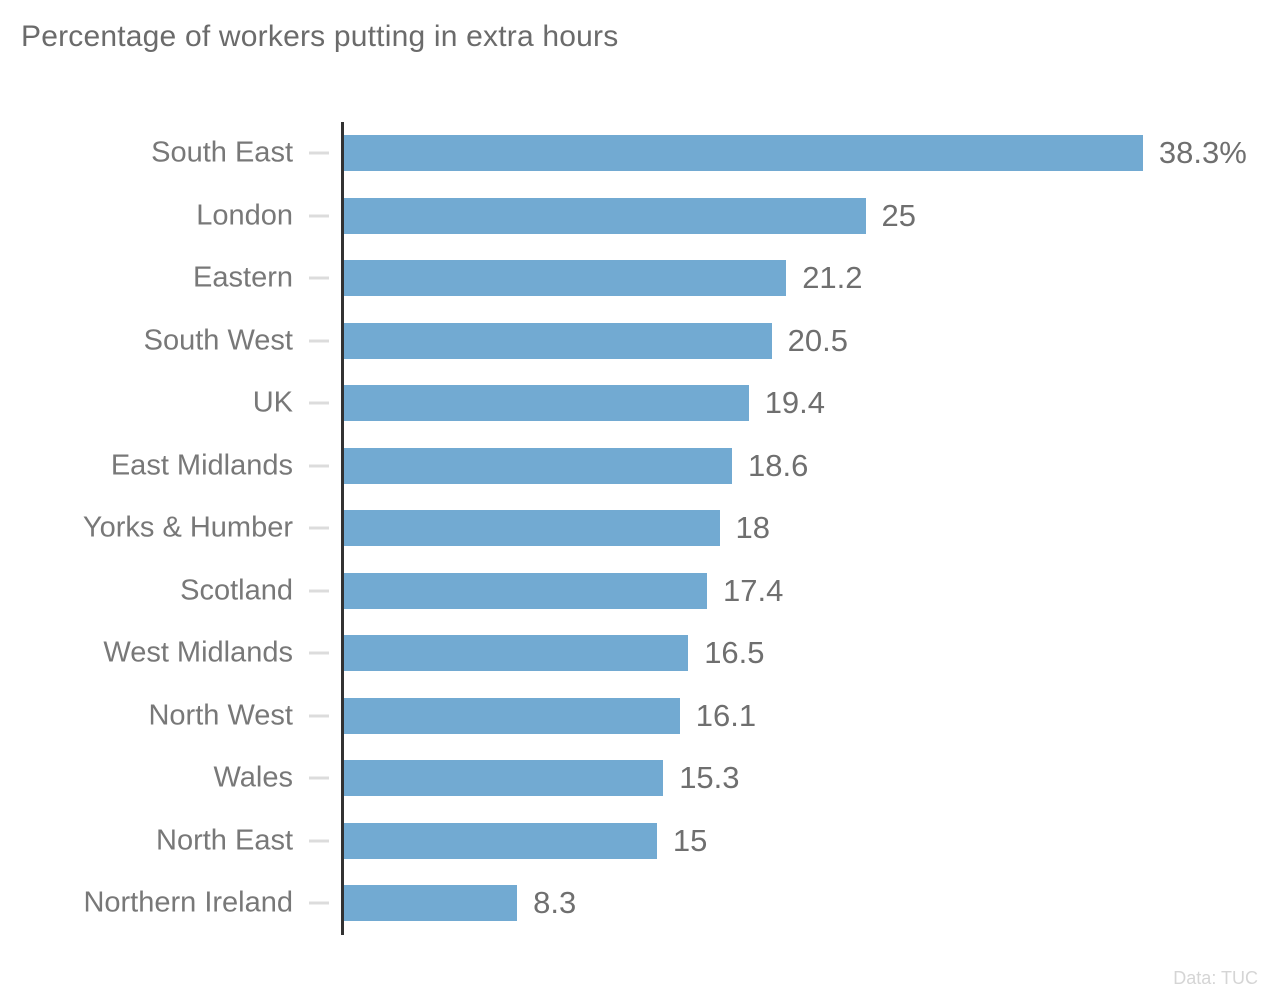  I want to click on value-label: 38.3%, so click(1202, 153).